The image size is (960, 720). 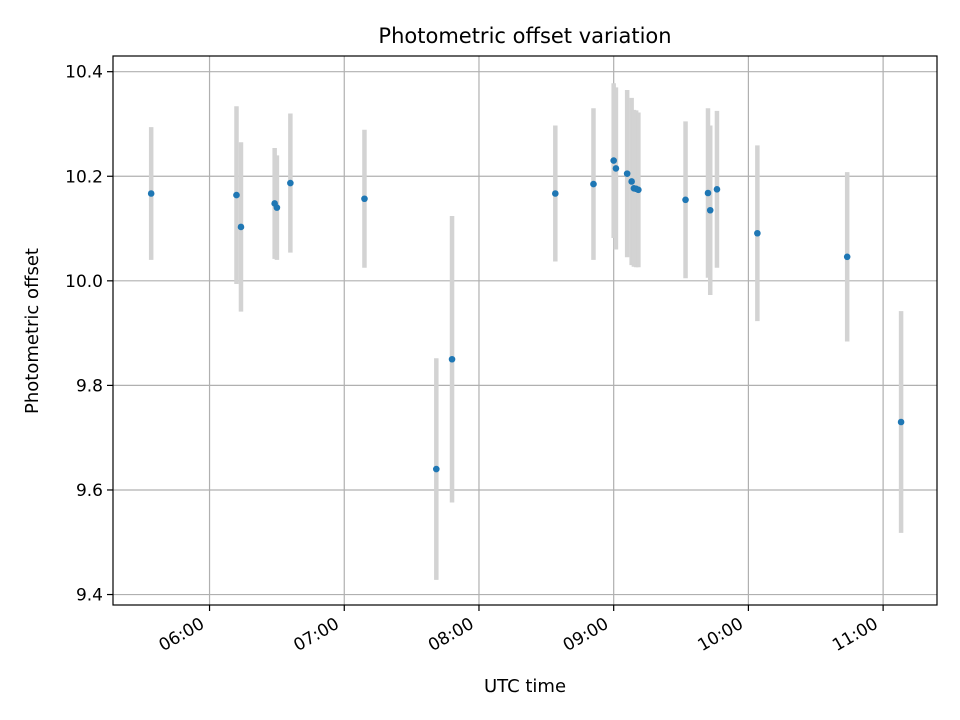 I want to click on y-tick-label: 10.4, so click(x=84, y=73).